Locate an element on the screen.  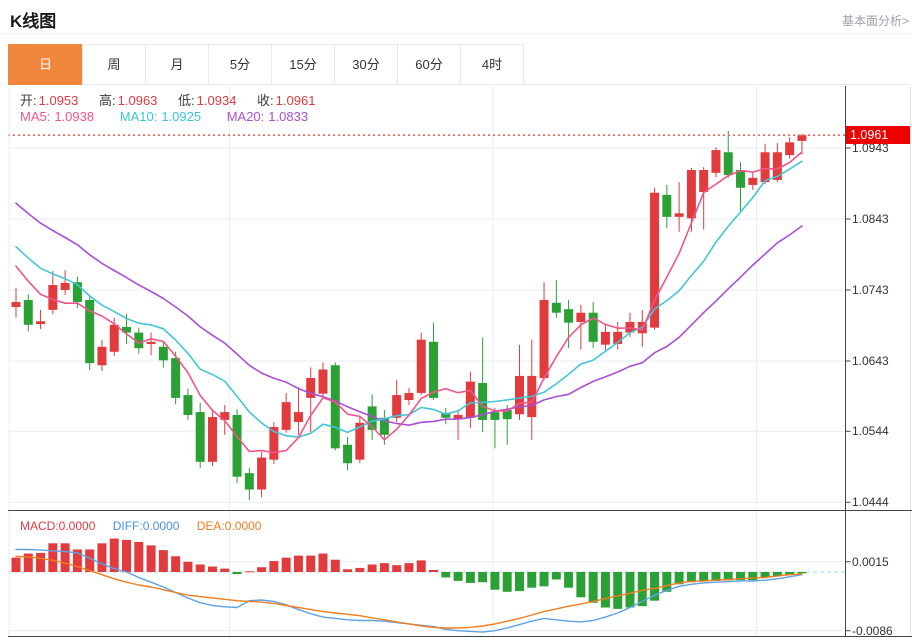
tab-month: 月 is located at coordinates (177, 64).